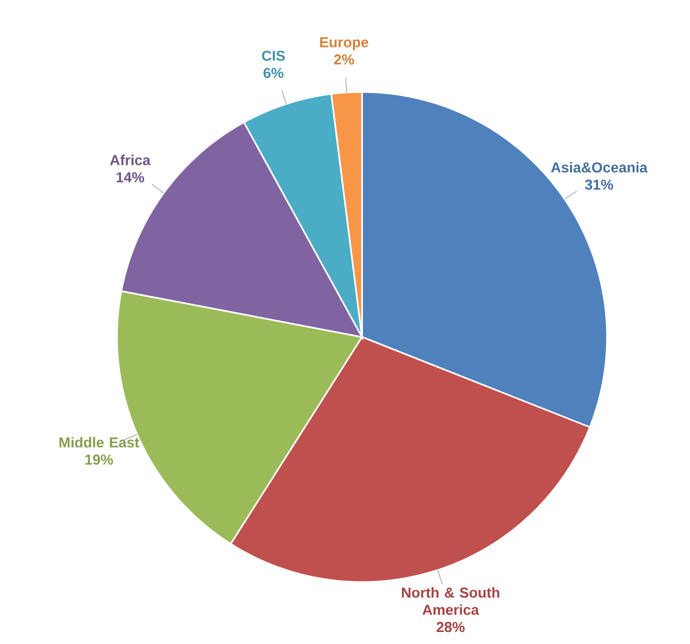  I want to click on data-label: 28%, so click(450, 627).